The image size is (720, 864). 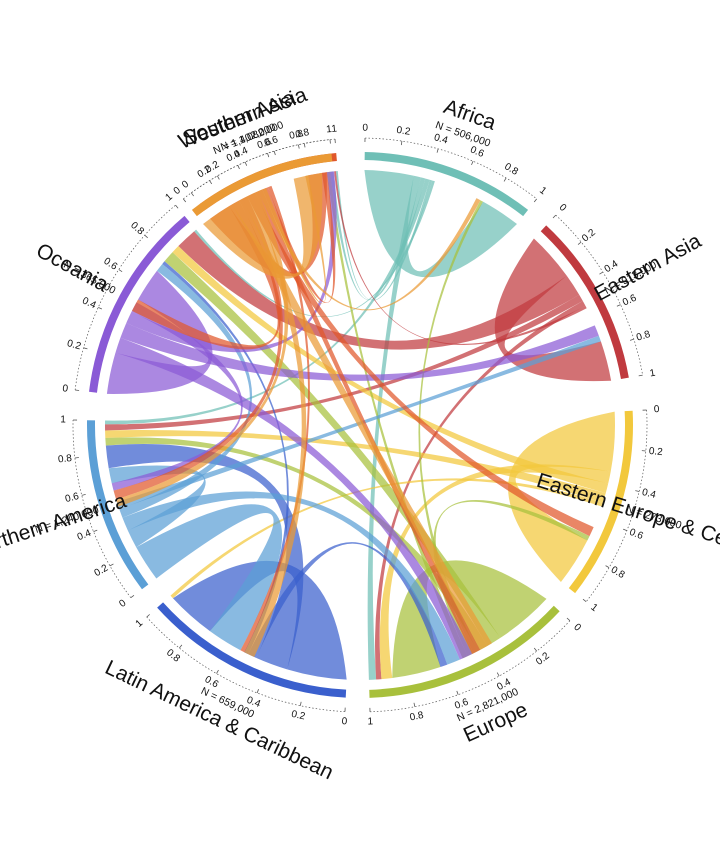 What do you see at coordinates (601, 502) in the screenshot?
I see `region-arc-eeca` at bounding box center [601, 502].